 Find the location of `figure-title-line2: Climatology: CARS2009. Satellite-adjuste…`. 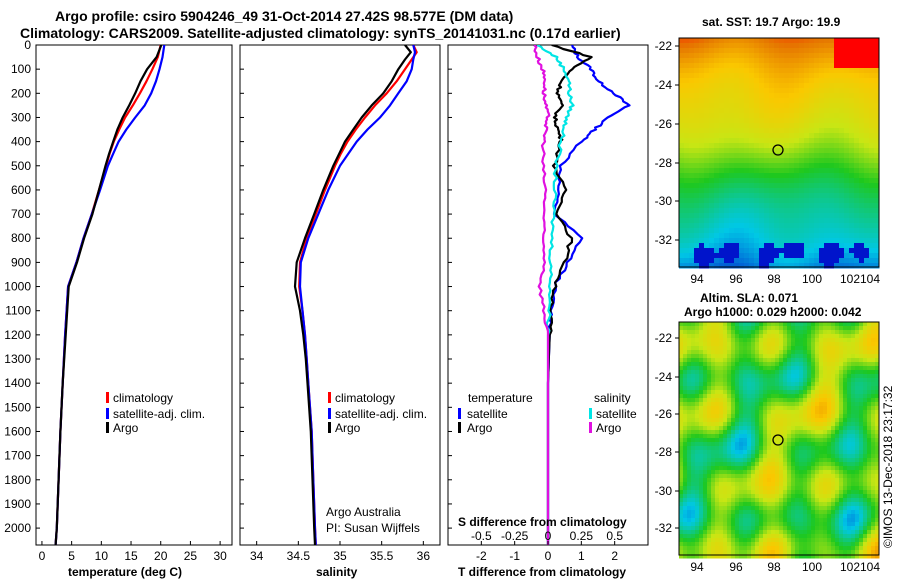

figure-title-line2: Climatology: CARS2009. Satellite-adjuste… is located at coordinates (320, 33).